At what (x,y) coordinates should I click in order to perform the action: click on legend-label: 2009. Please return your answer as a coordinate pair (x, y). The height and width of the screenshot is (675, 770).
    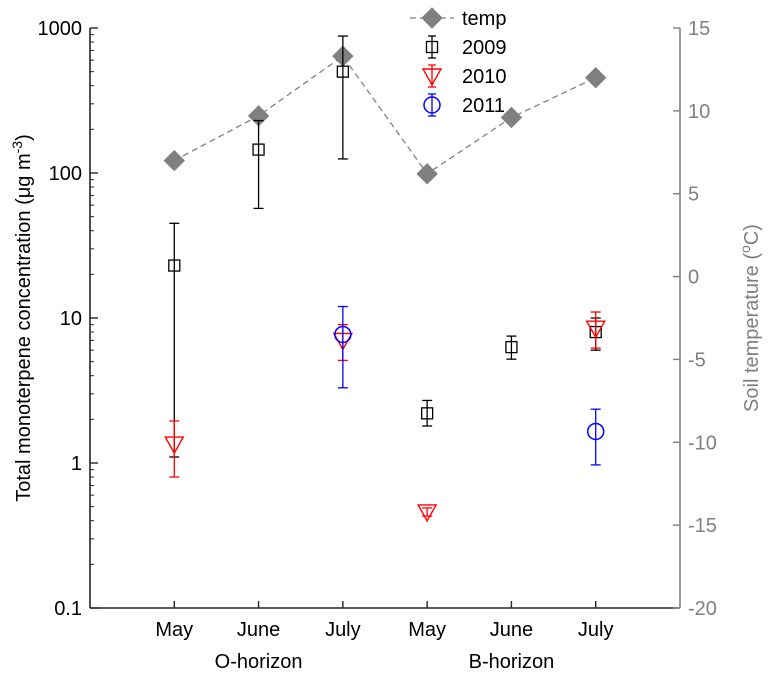
    Looking at the image, I should click on (484, 48).